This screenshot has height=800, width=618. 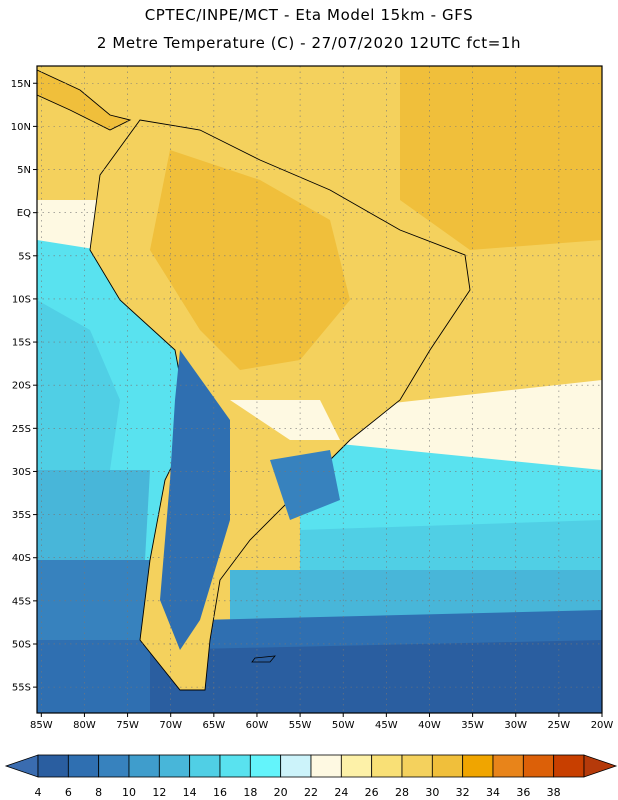 What do you see at coordinates (463, 792) in the screenshot?
I see `colorbar-label: 32` at bounding box center [463, 792].